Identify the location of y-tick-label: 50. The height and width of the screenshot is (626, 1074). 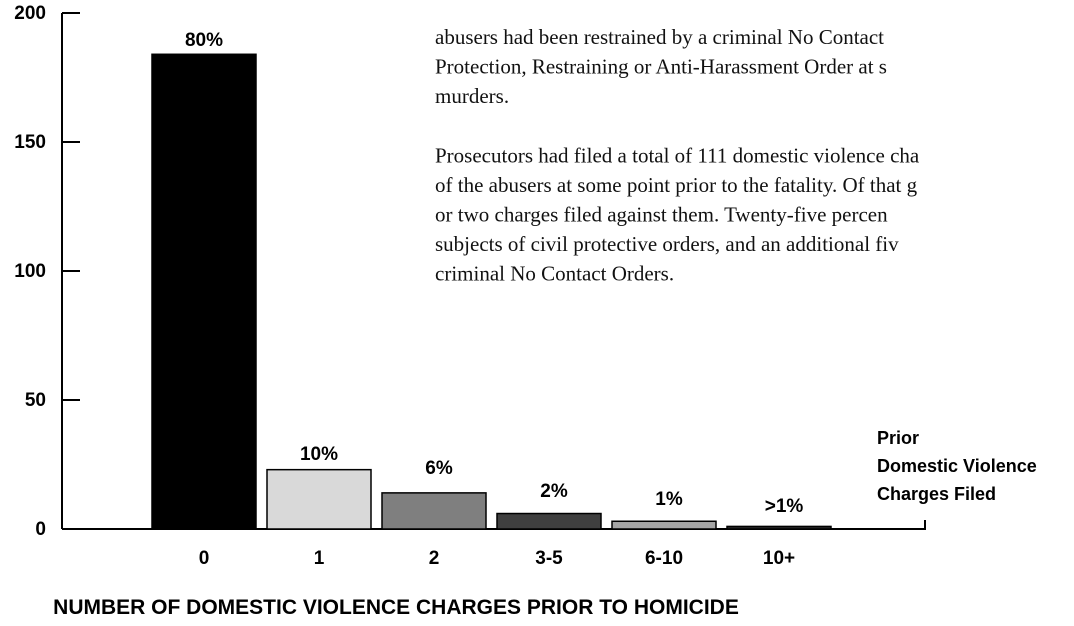
(35, 400).